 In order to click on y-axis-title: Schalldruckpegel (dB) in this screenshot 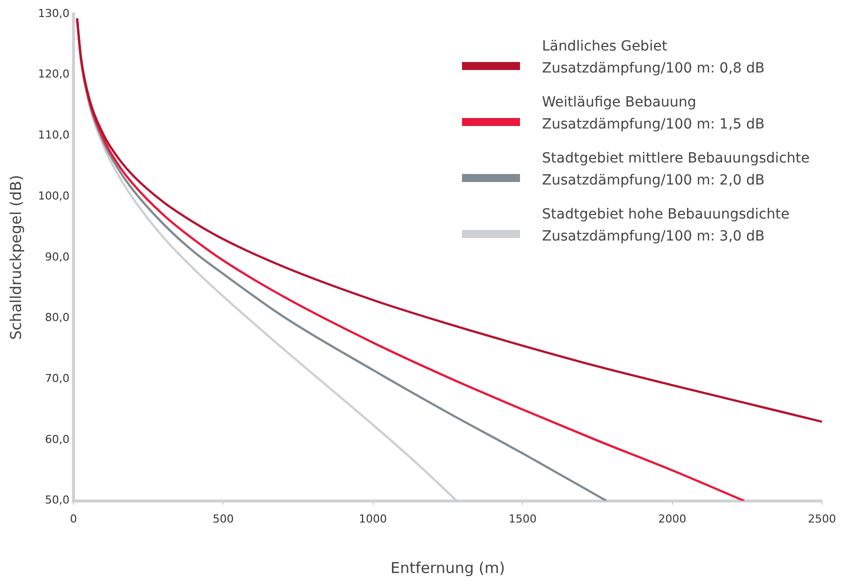, I will do `click(15, 257)`.